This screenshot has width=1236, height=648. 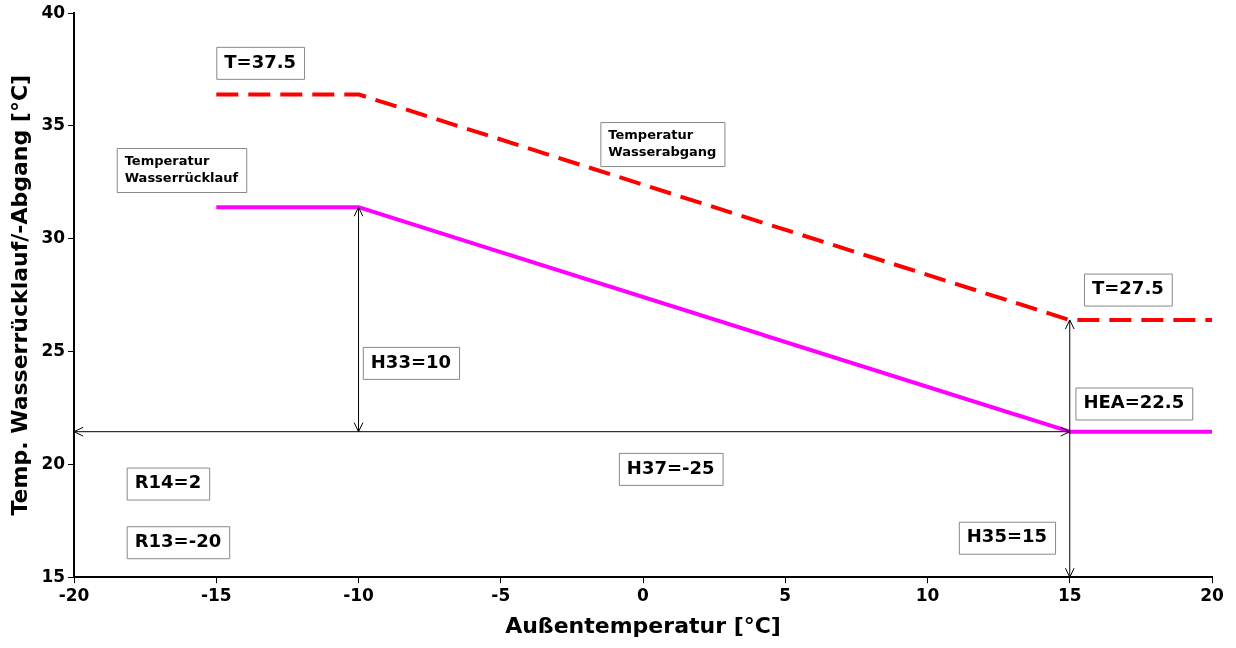 What do you see at coordinates (927, 594) in the screenshot?
I see `x-tick-label: 10` at bounding box center [927, 594].